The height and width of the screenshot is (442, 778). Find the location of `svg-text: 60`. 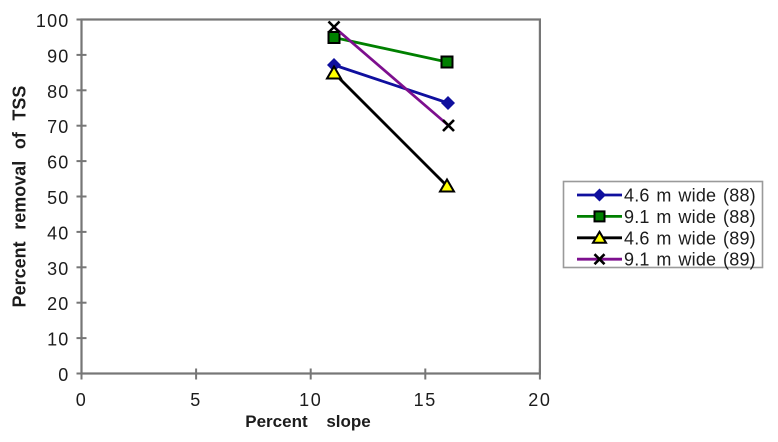

svg-text: 60 is located at coordinates (58, 163).